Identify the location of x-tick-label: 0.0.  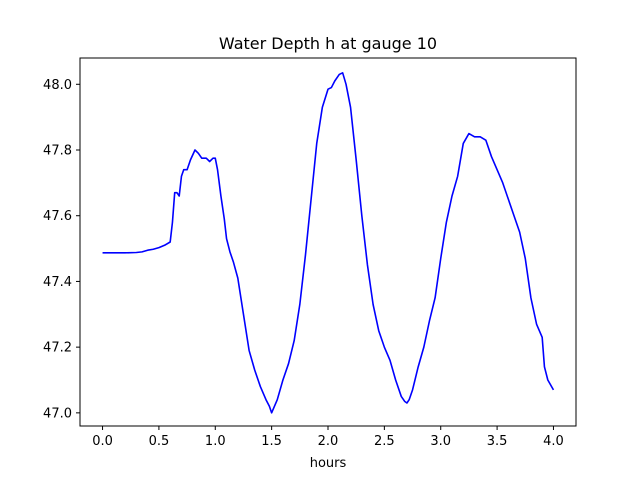
(102, 441).